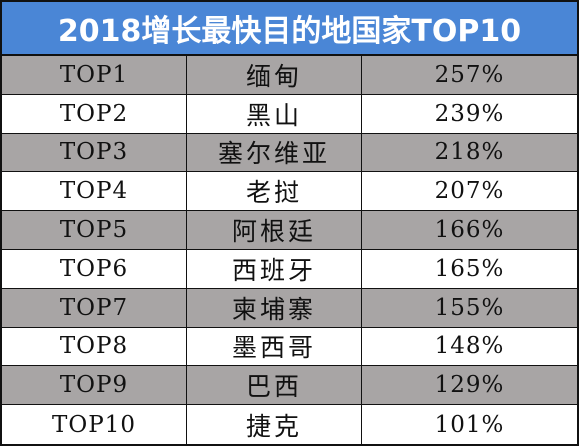 The height and width of the screenshot is (446, 579). I want to click on table-row: TOP5 阿根廷 166%, so click(289, 230).